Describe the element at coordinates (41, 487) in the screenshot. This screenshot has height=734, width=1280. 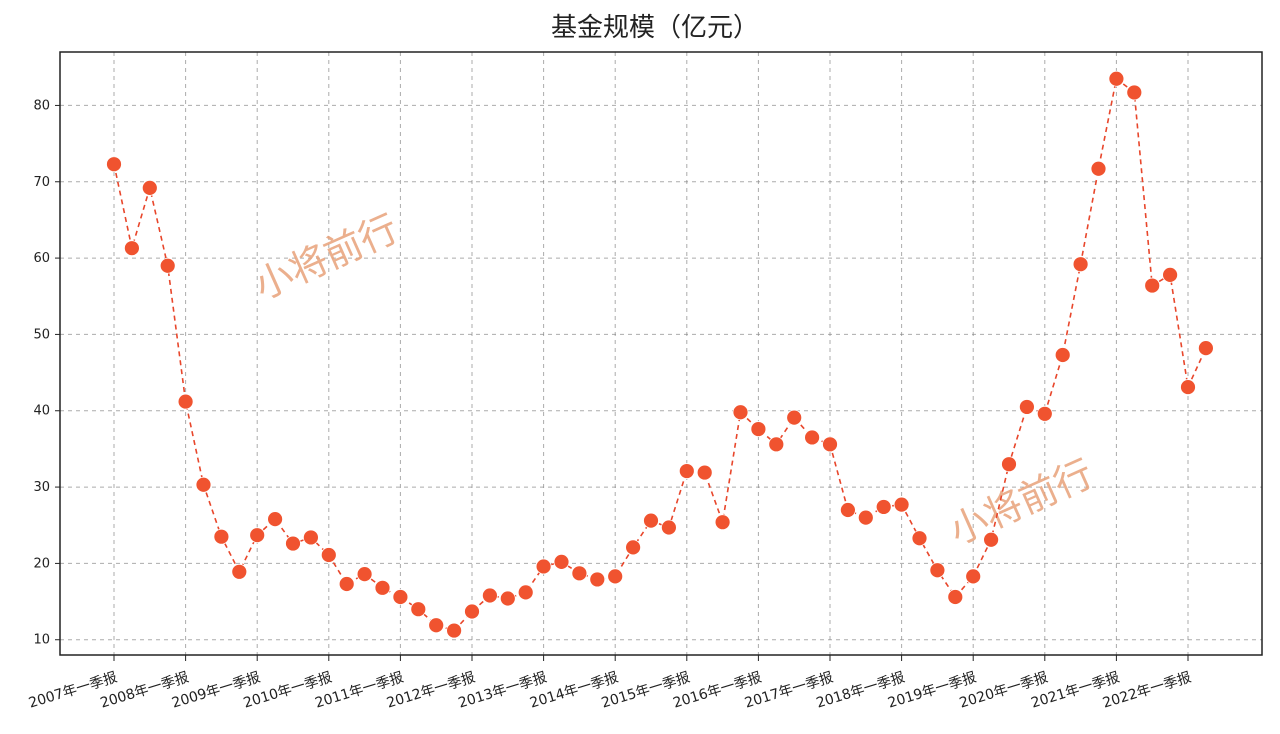
I see `y-tick-label: 30` at that location.